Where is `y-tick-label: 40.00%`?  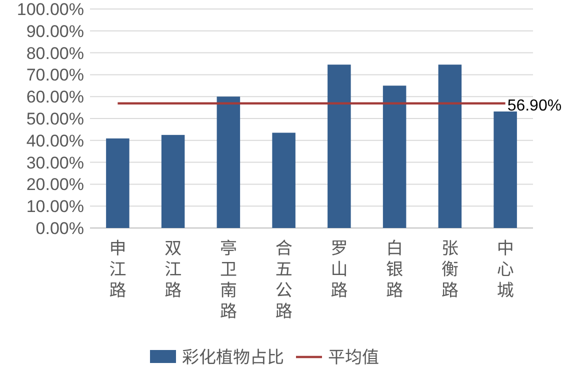 y-tick-label: 40.00% is located at coordinates (55, 140).